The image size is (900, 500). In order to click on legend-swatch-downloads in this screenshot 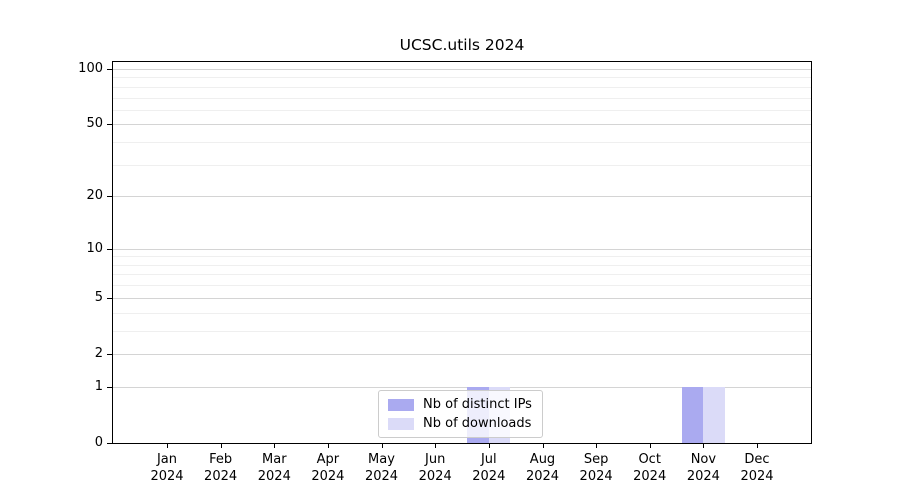, I will do `click(401, 423)`.